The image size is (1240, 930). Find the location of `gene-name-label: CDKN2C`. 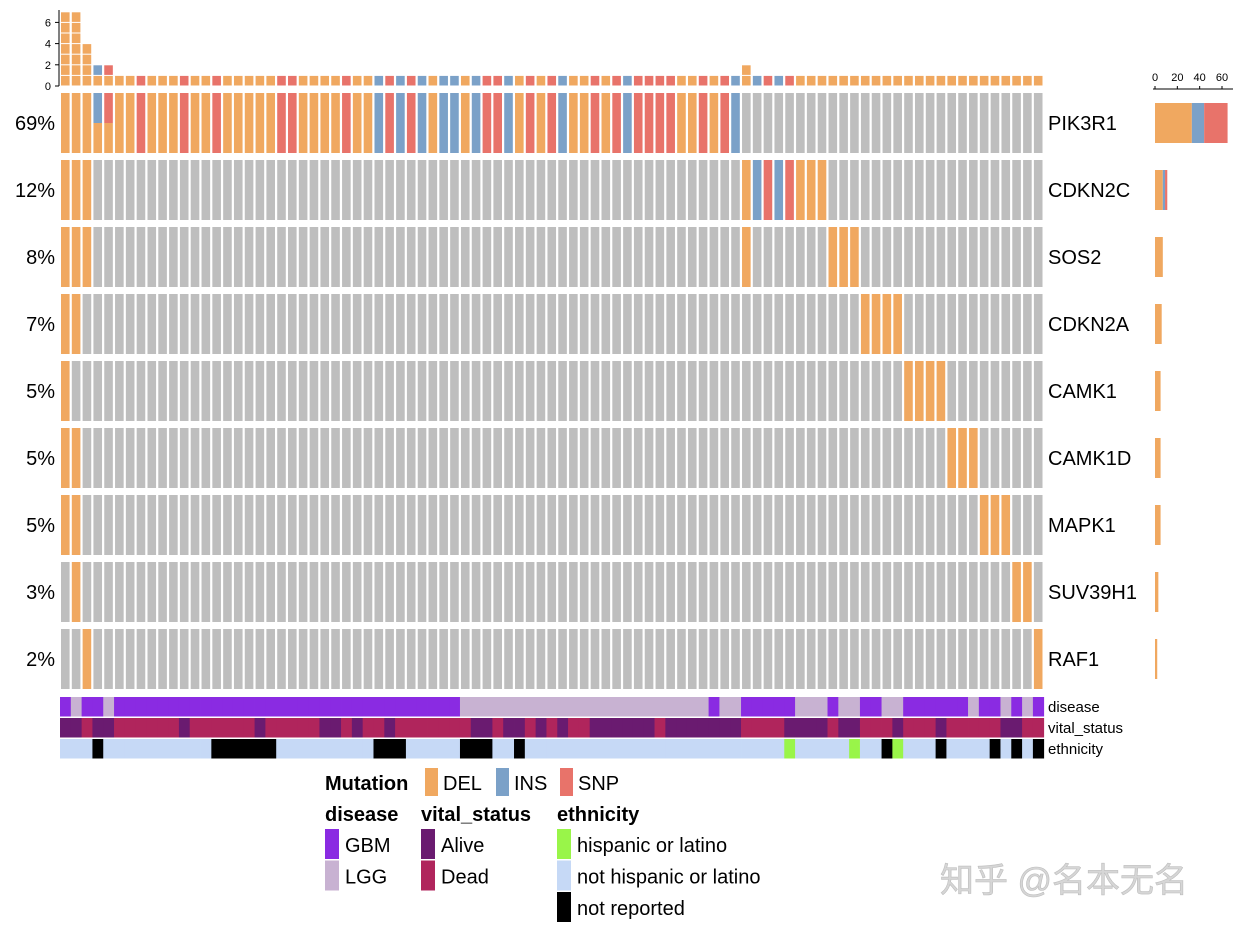

gene-name-label: CDKN2C is located at coordinates (1089, 191).